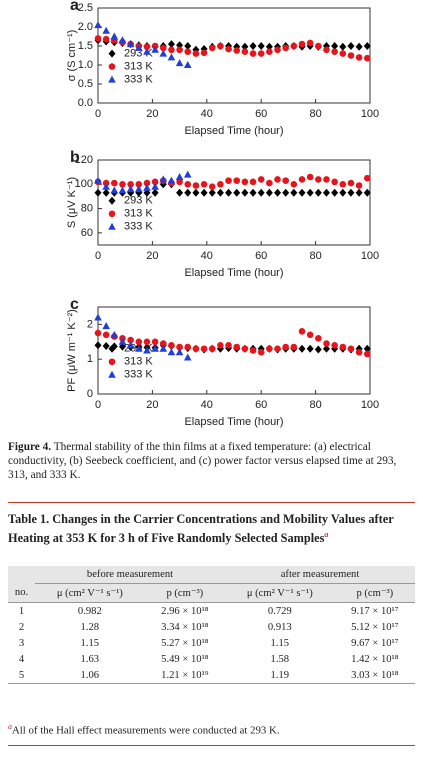 Image resolution: width=423 pixels, height=764 pixels. I want to click on x-tick-label: 40, so click(207, 256).